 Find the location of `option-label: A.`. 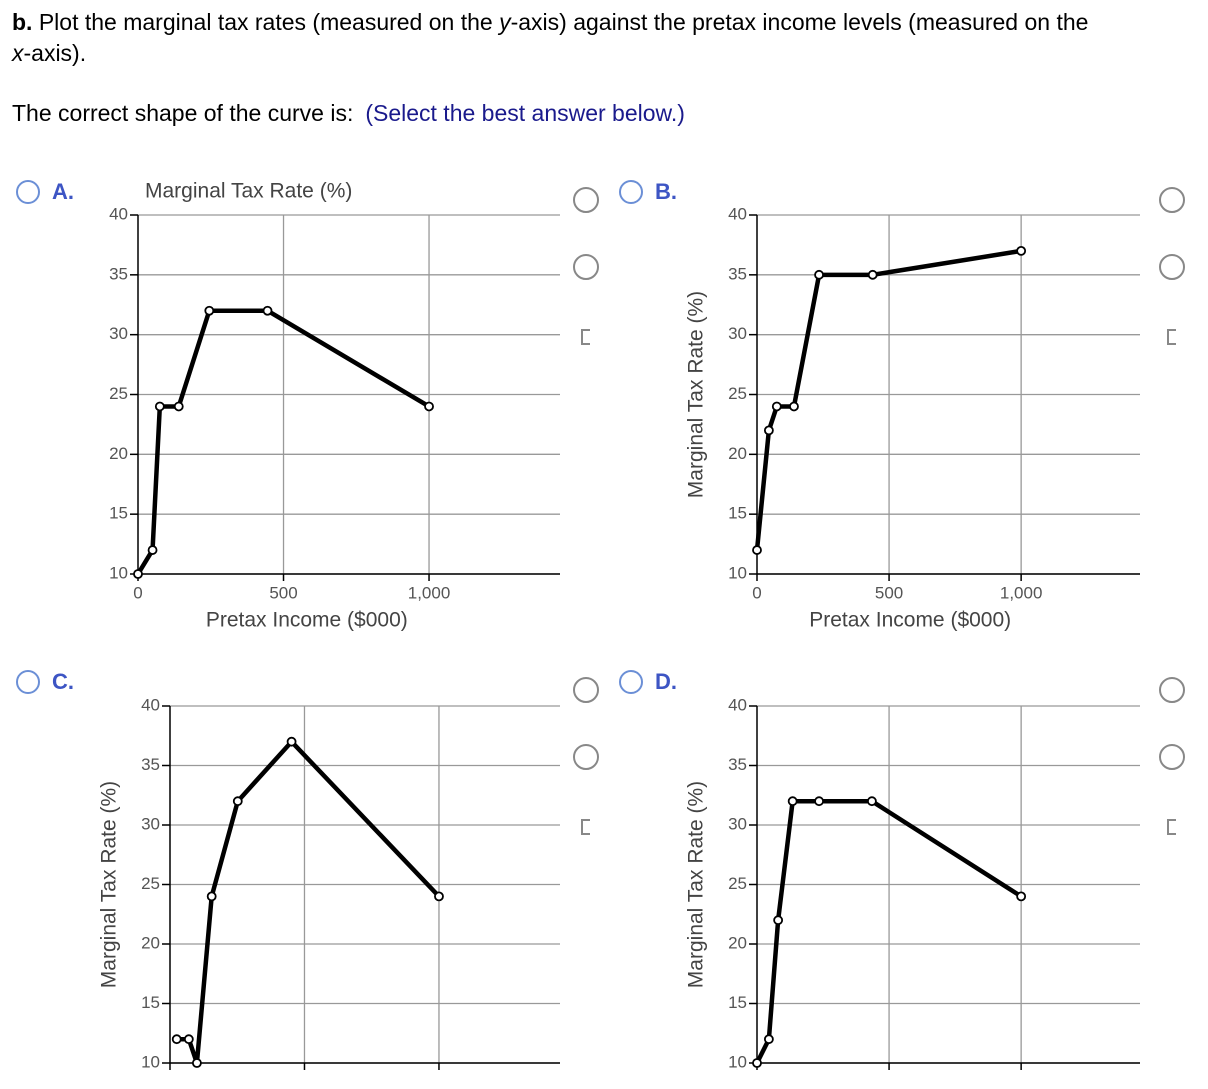

option-label: A. is located at coordinates (63, 191).